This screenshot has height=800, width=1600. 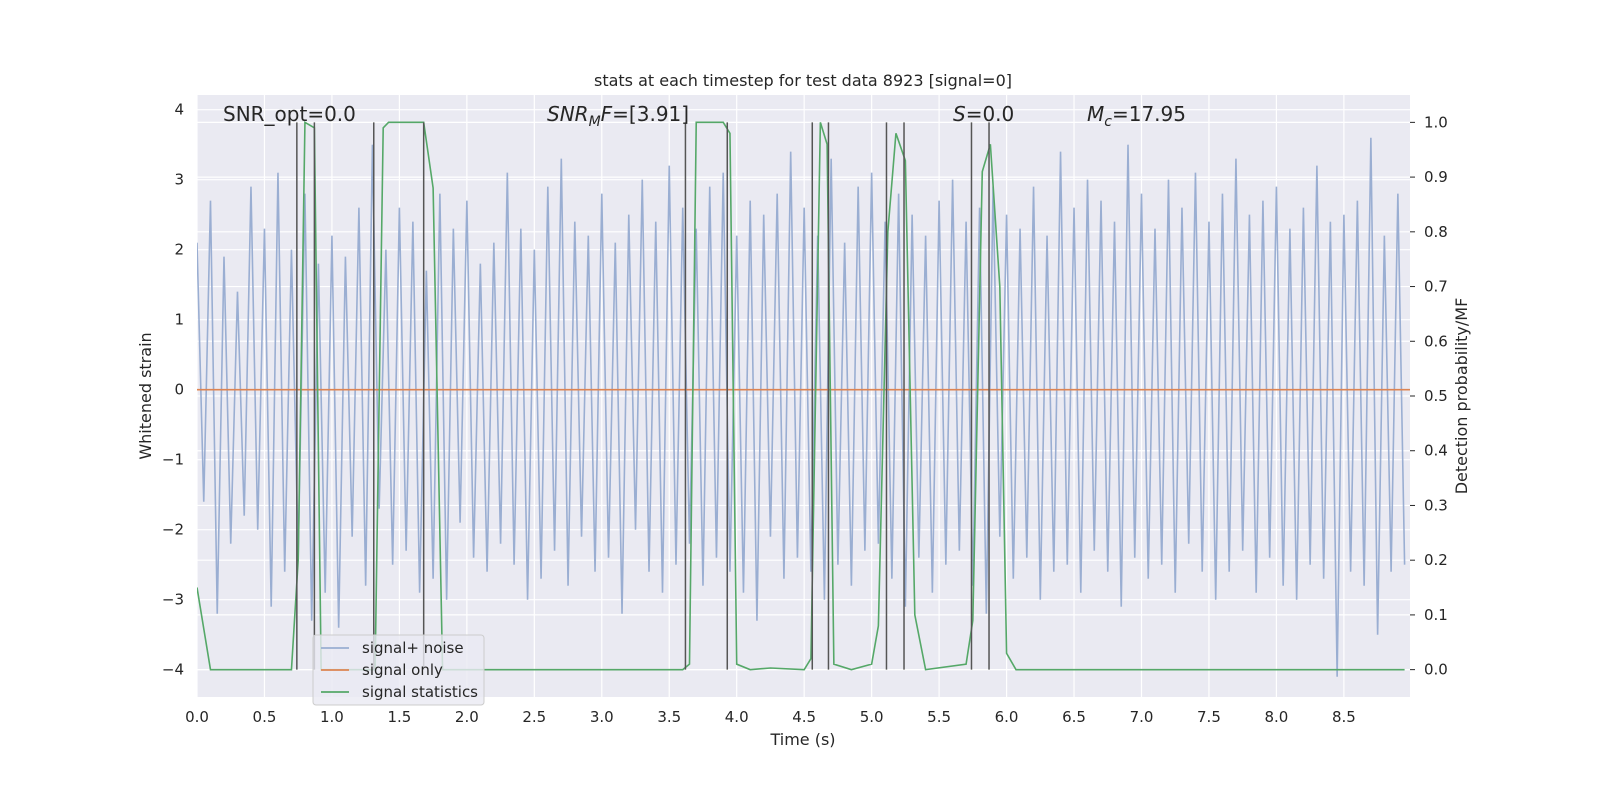 I want to click on legend-label: signal+ noise, so click(x=413, y=648).